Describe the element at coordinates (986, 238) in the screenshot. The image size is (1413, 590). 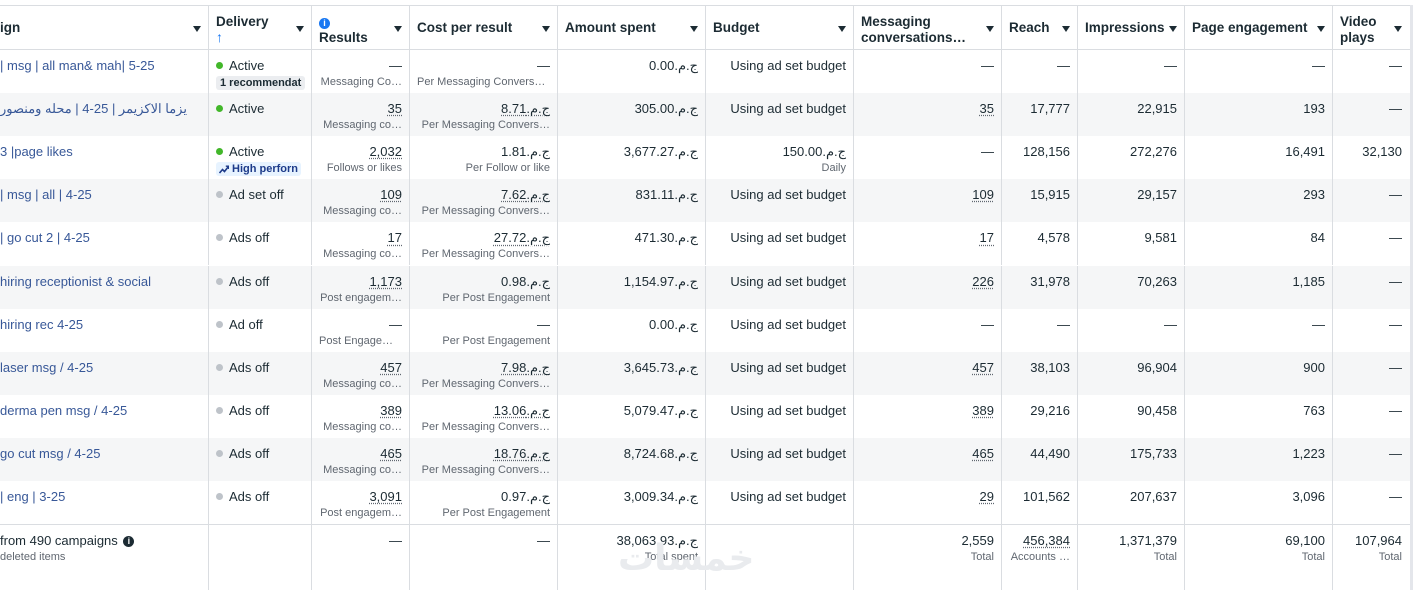
I see `messaging-conversations-value: 17` at that location.